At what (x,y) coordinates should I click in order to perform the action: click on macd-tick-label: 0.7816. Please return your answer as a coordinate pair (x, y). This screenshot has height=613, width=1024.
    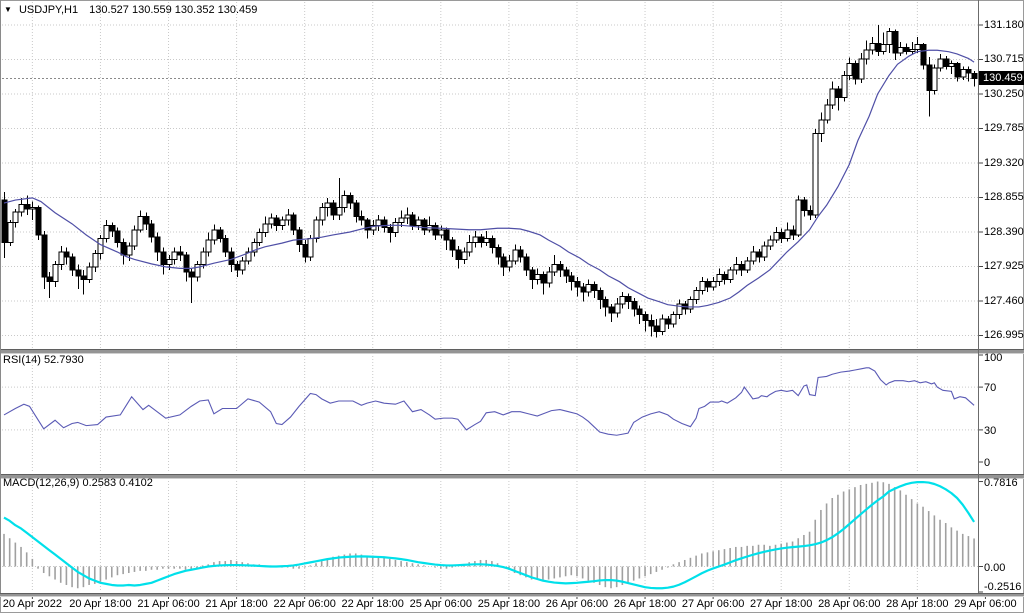
    Looking at the image, I should click on (1001, 482).